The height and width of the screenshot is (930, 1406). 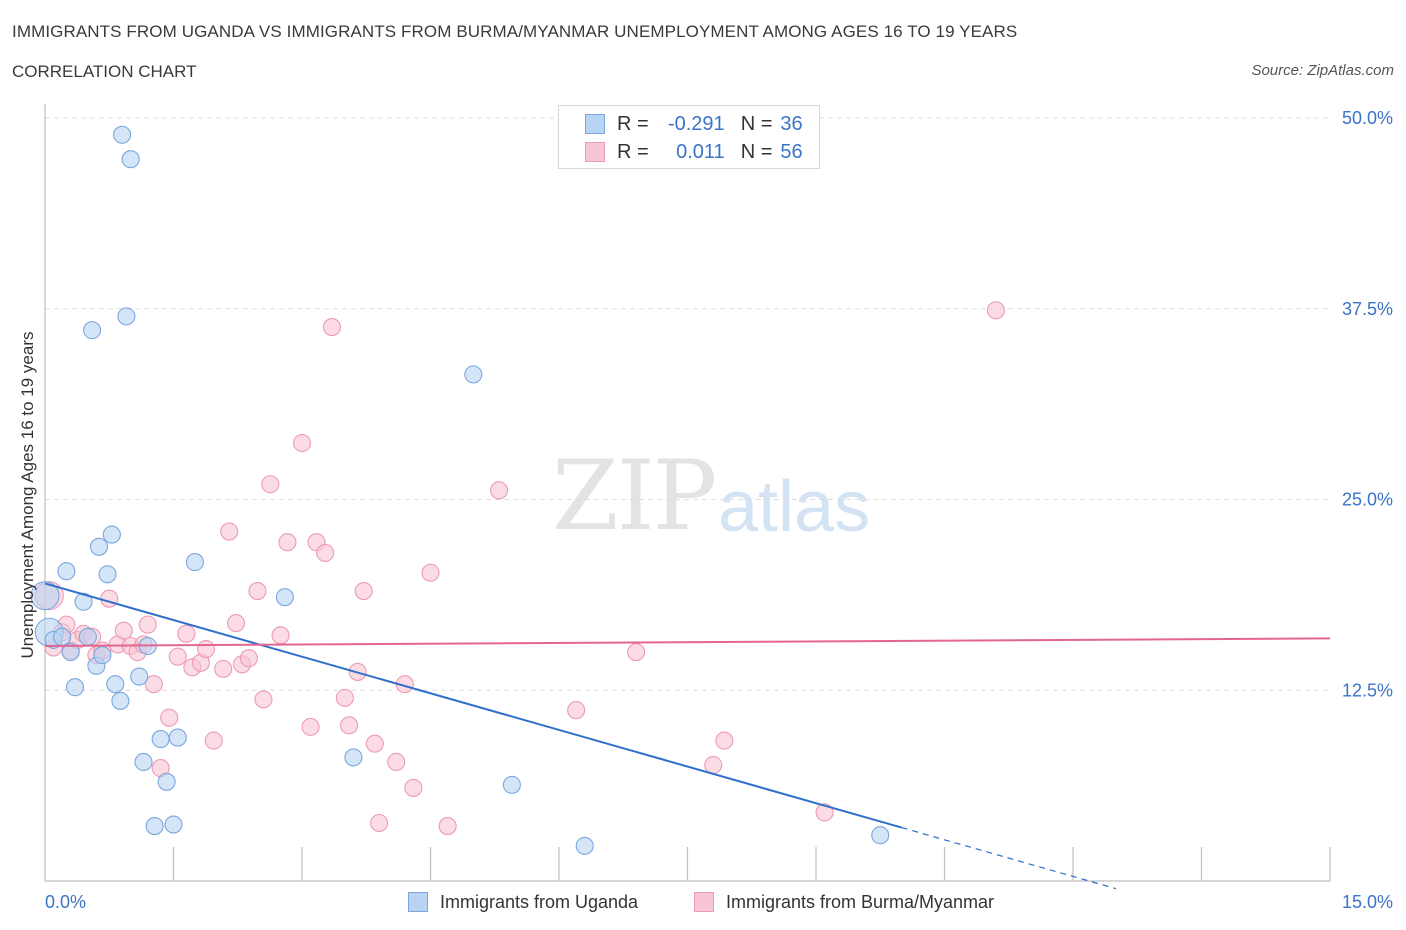 What do you see at coordinates (1367, 690) in the screenshot?
I see `y-tick-label: 12.5%` at bounding box center [1367, 690].